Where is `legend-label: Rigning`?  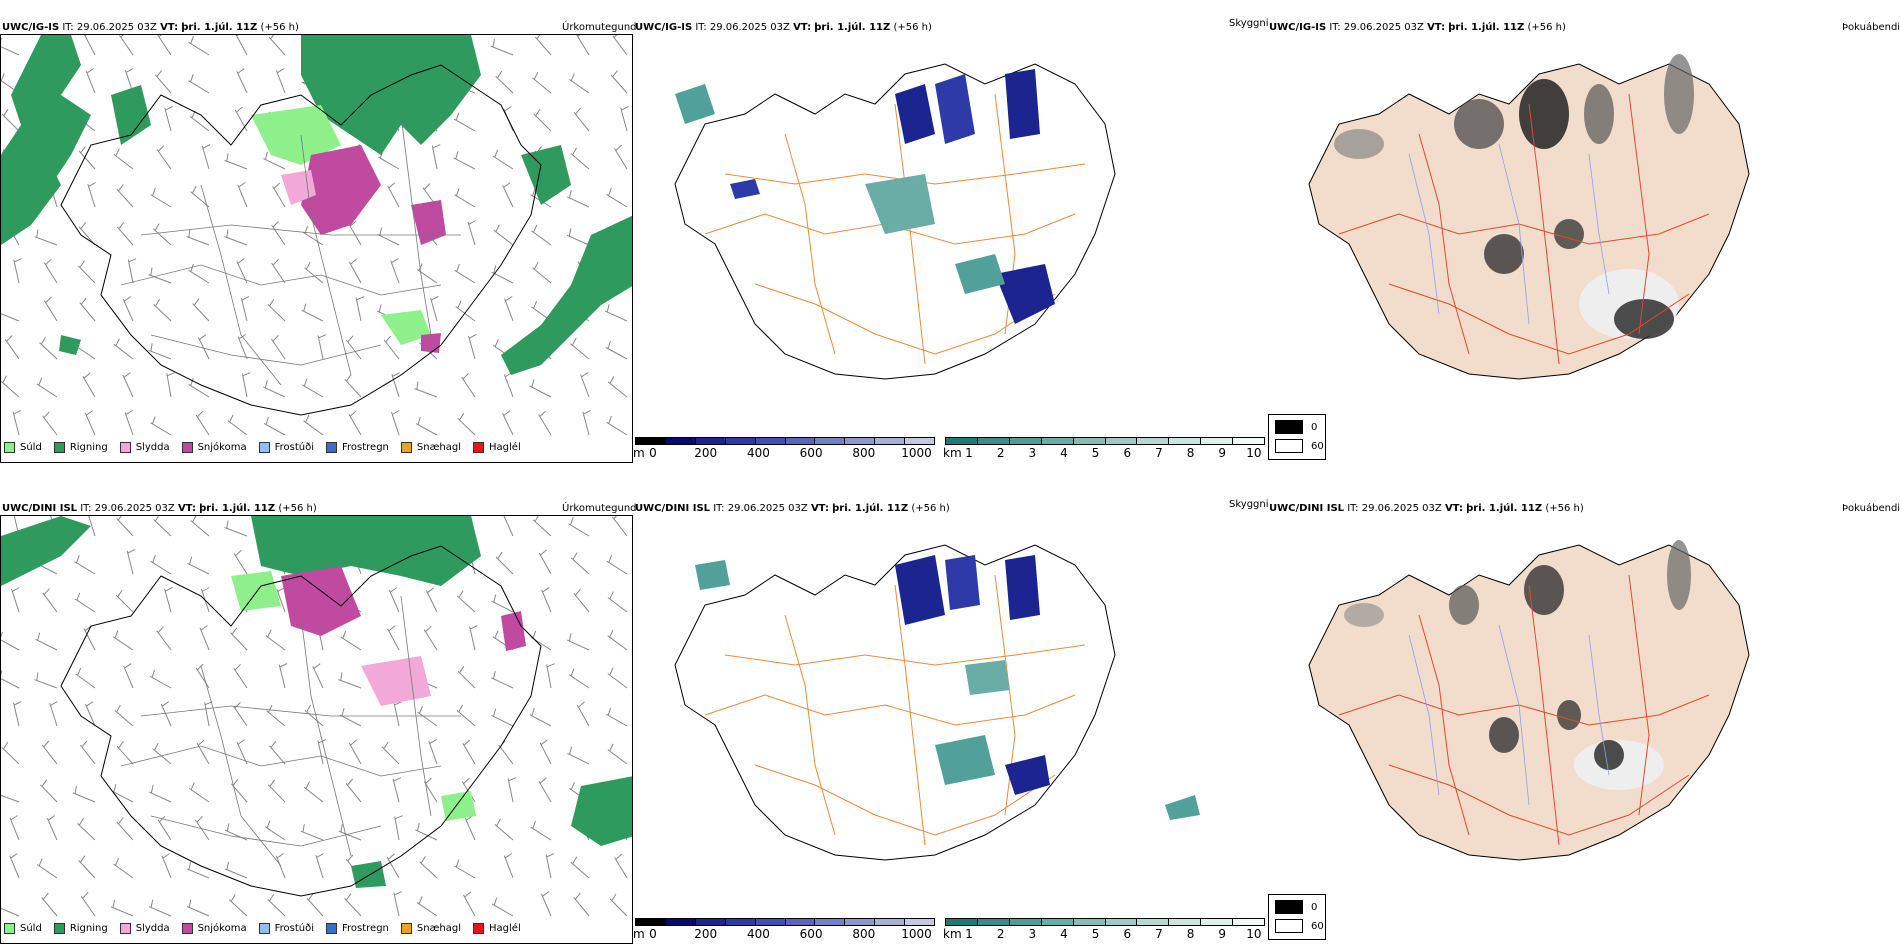
legend-label: Rigning is located at coordinates (88, 928).